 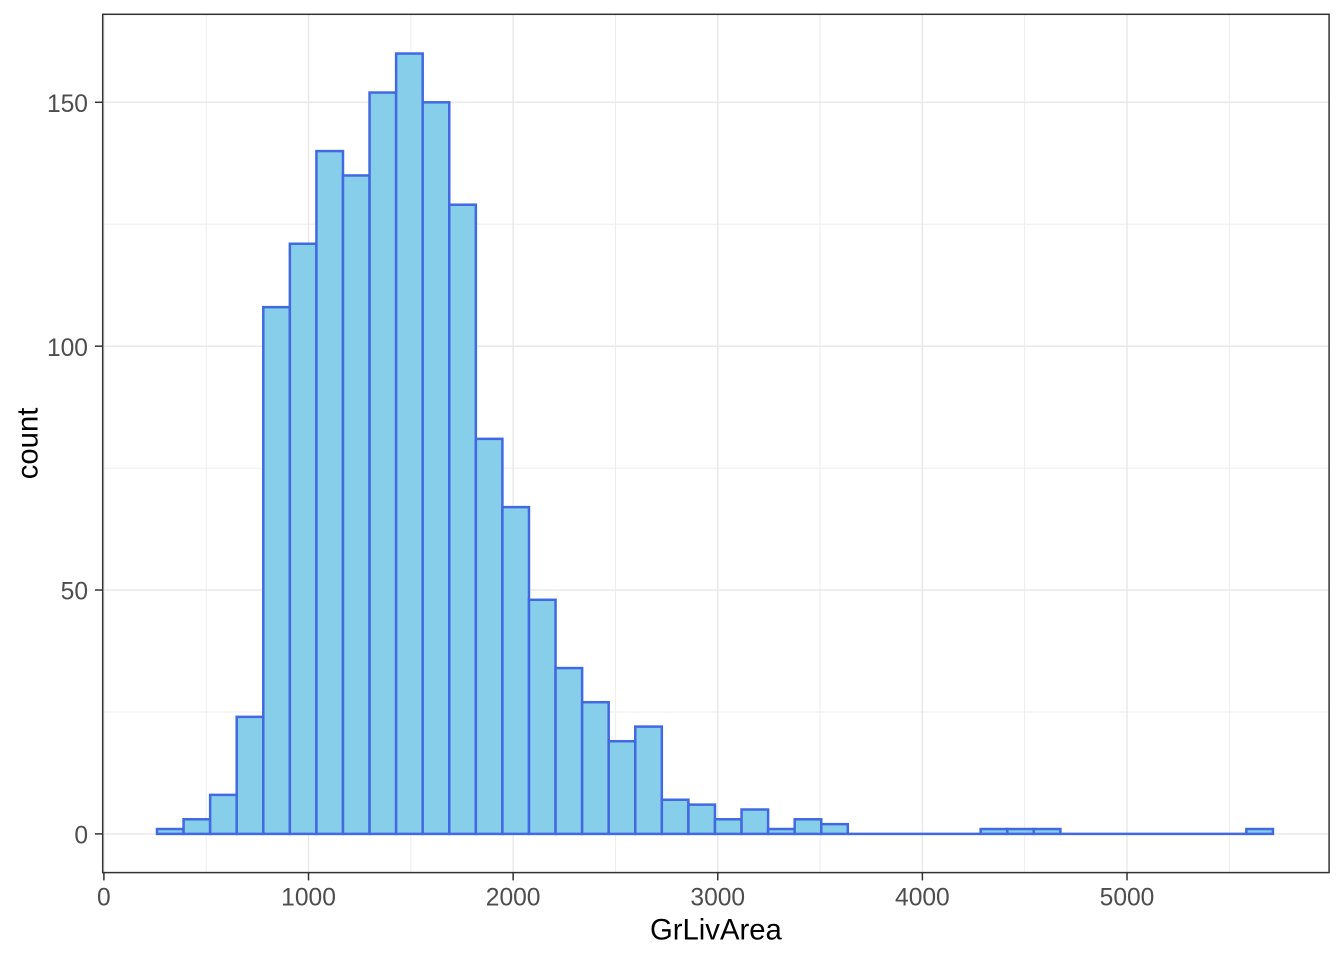 I want to click on svg-text: GrLivArea, so click(x=716, y=930).